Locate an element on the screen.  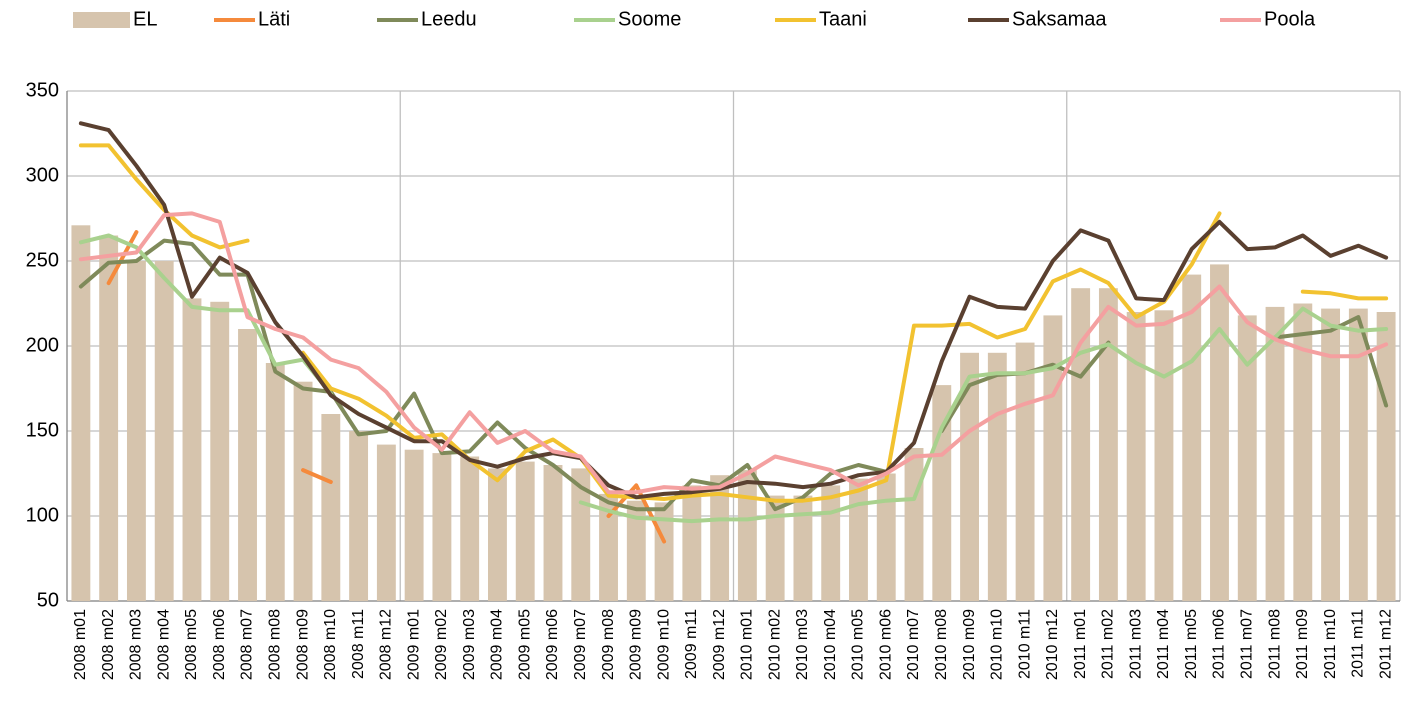
x-tick-label: 2010 m10 is located at coordinates (997, 644).